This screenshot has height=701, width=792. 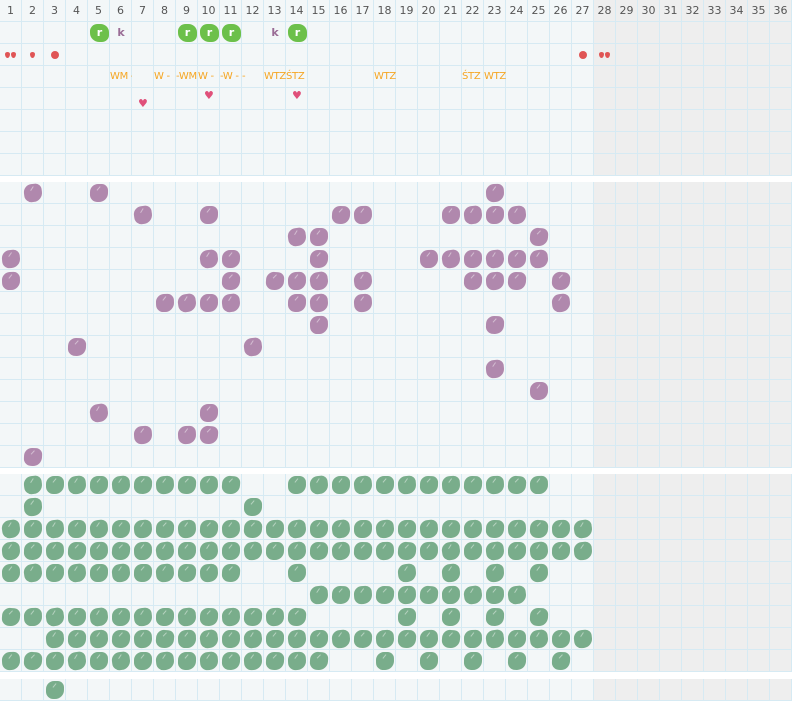 I want to click on day-number: 14, so click(x=297, y=11).